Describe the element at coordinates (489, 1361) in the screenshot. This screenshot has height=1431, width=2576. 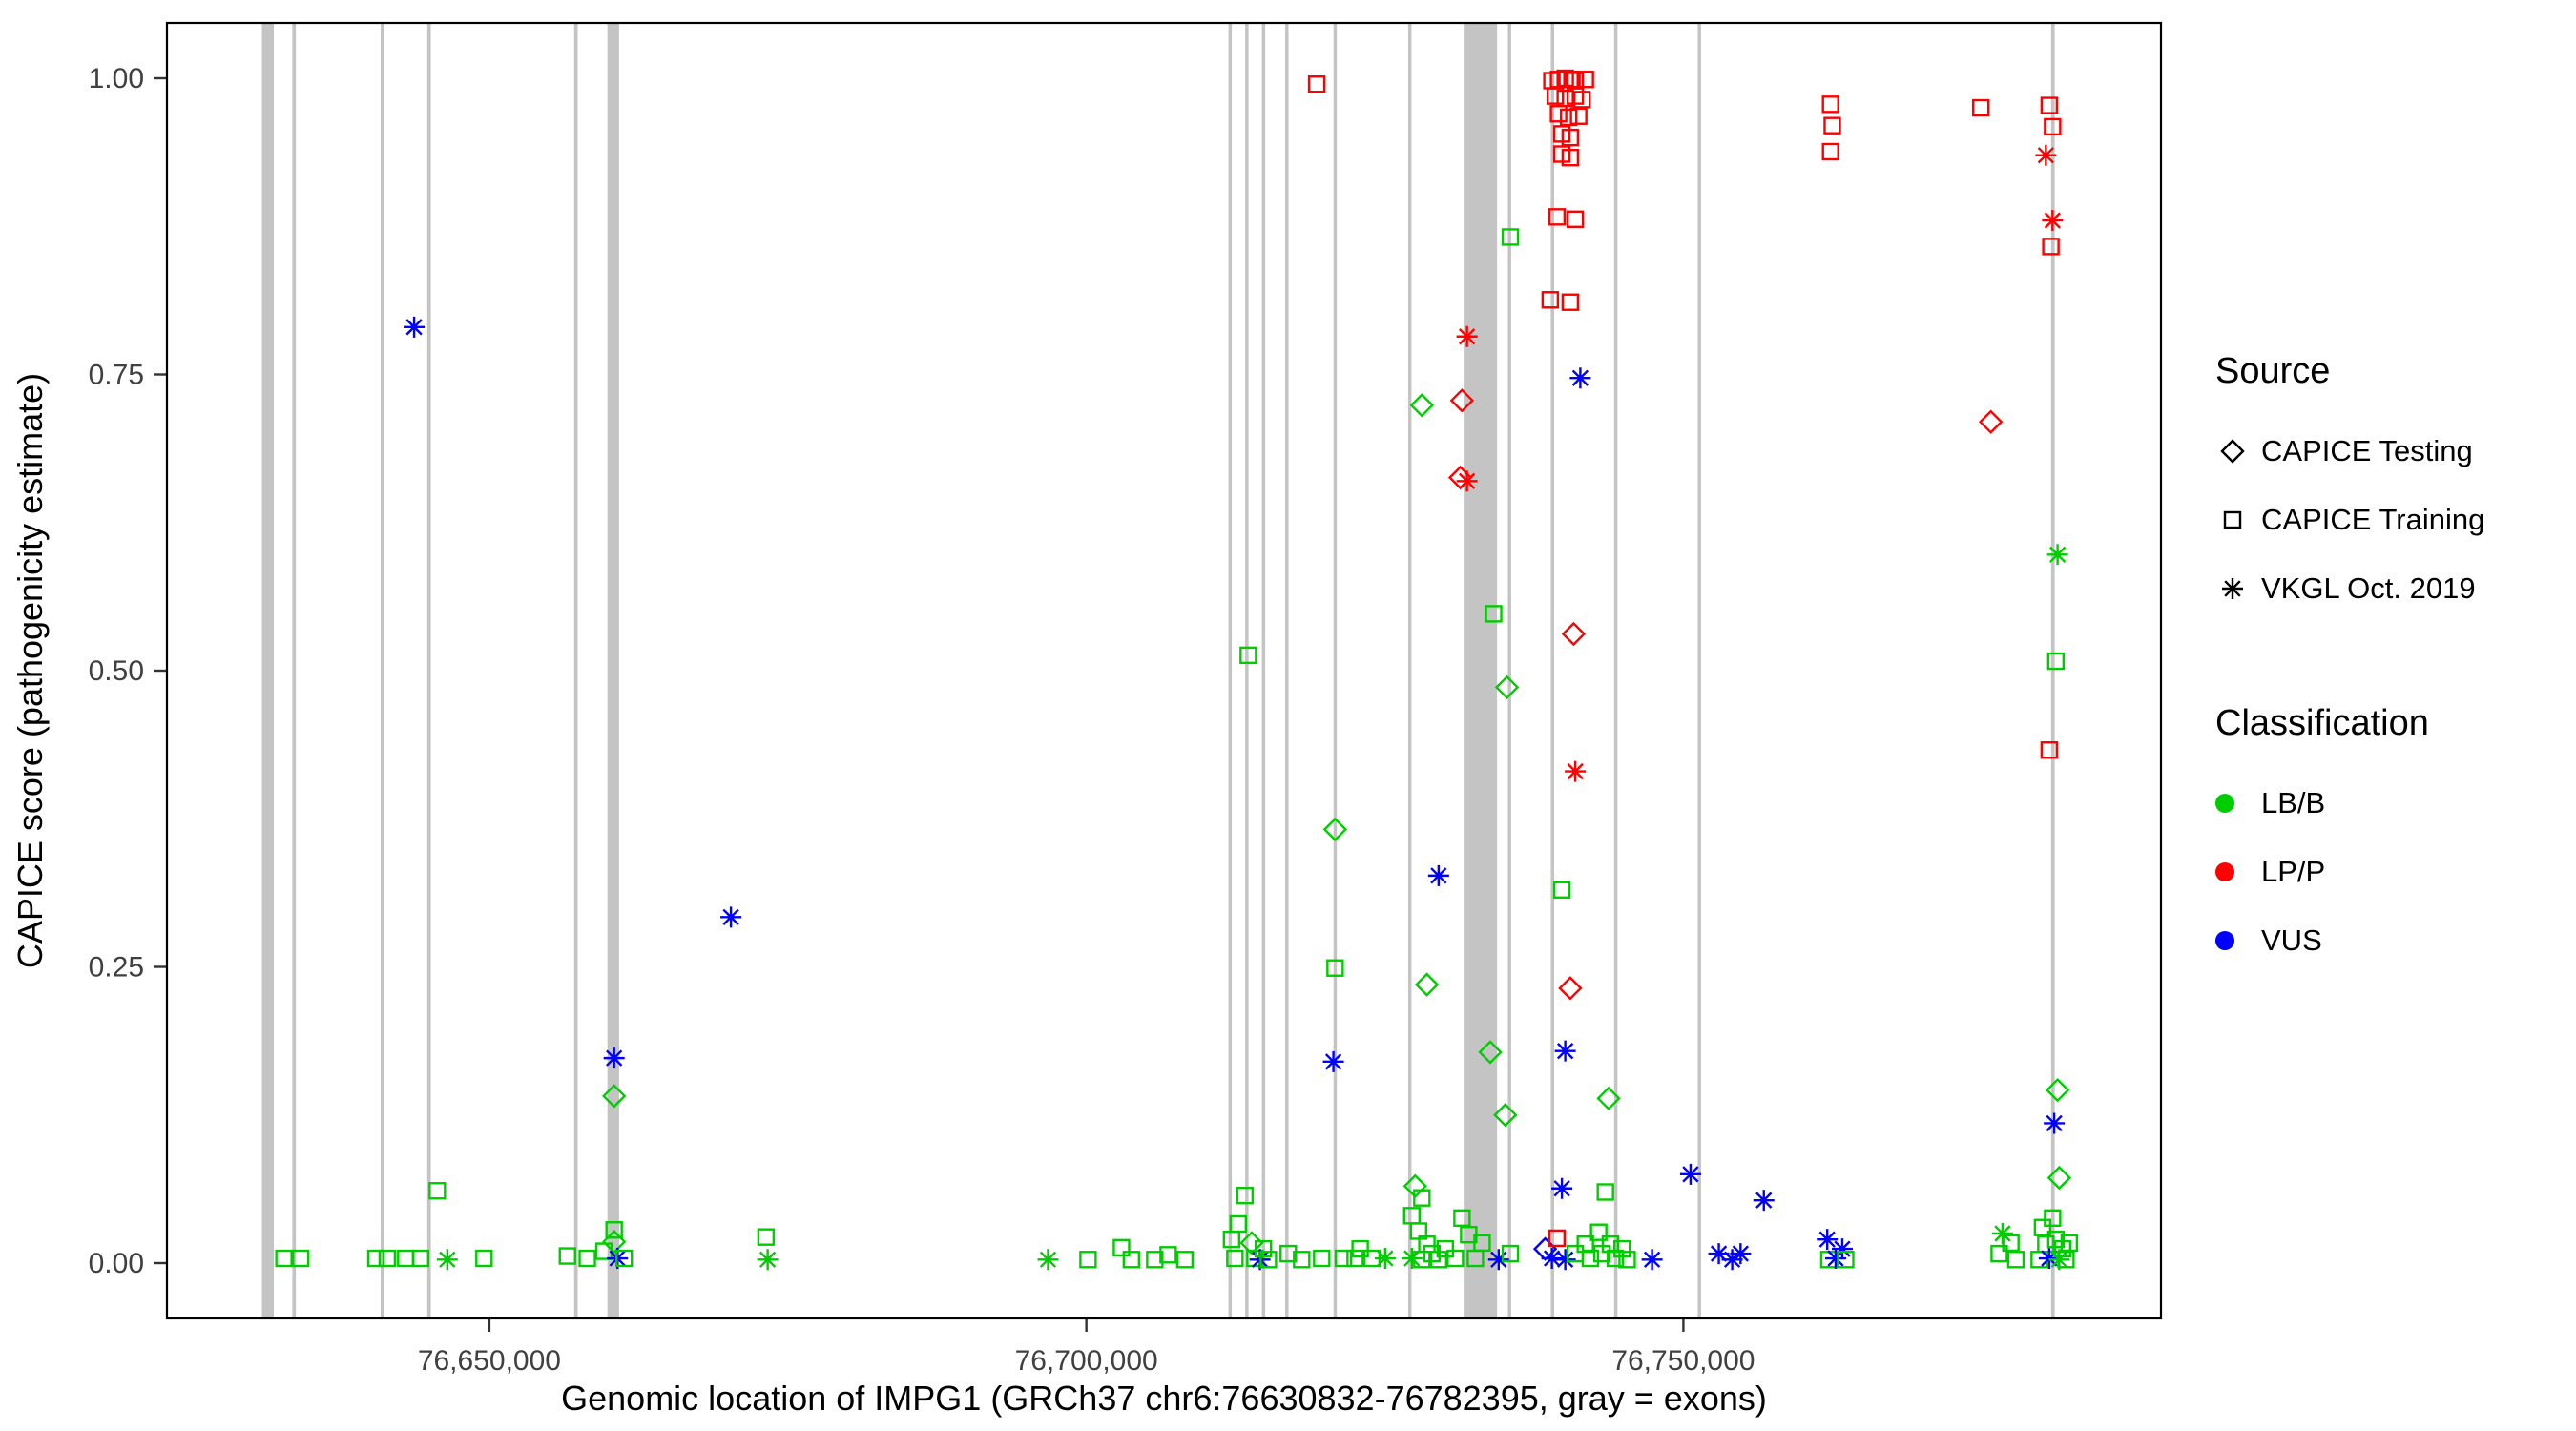
I see `x-tick-label: 76,650,000` at that location.